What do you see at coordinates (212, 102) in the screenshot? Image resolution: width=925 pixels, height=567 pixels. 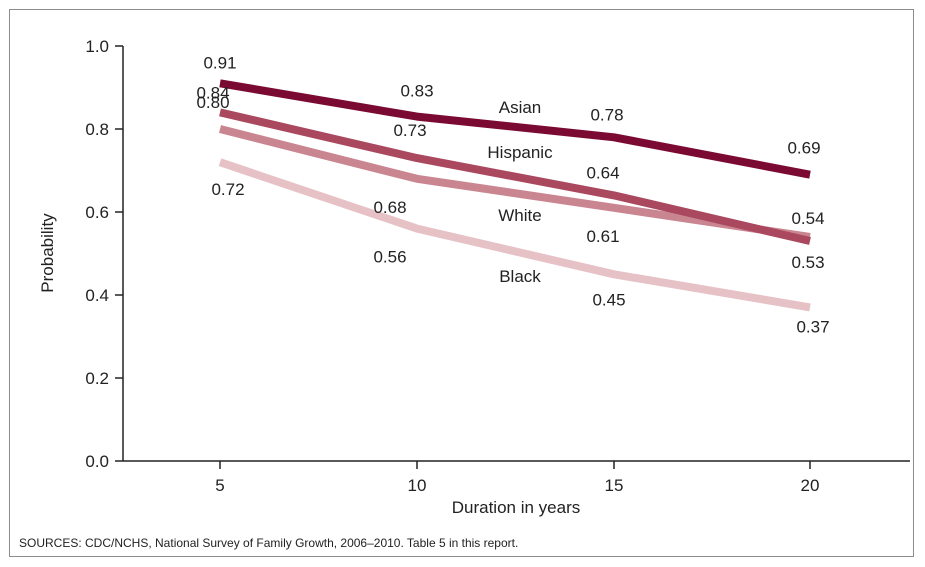 I see `data-label-white: 0.80` at bounding box center [212, 102].